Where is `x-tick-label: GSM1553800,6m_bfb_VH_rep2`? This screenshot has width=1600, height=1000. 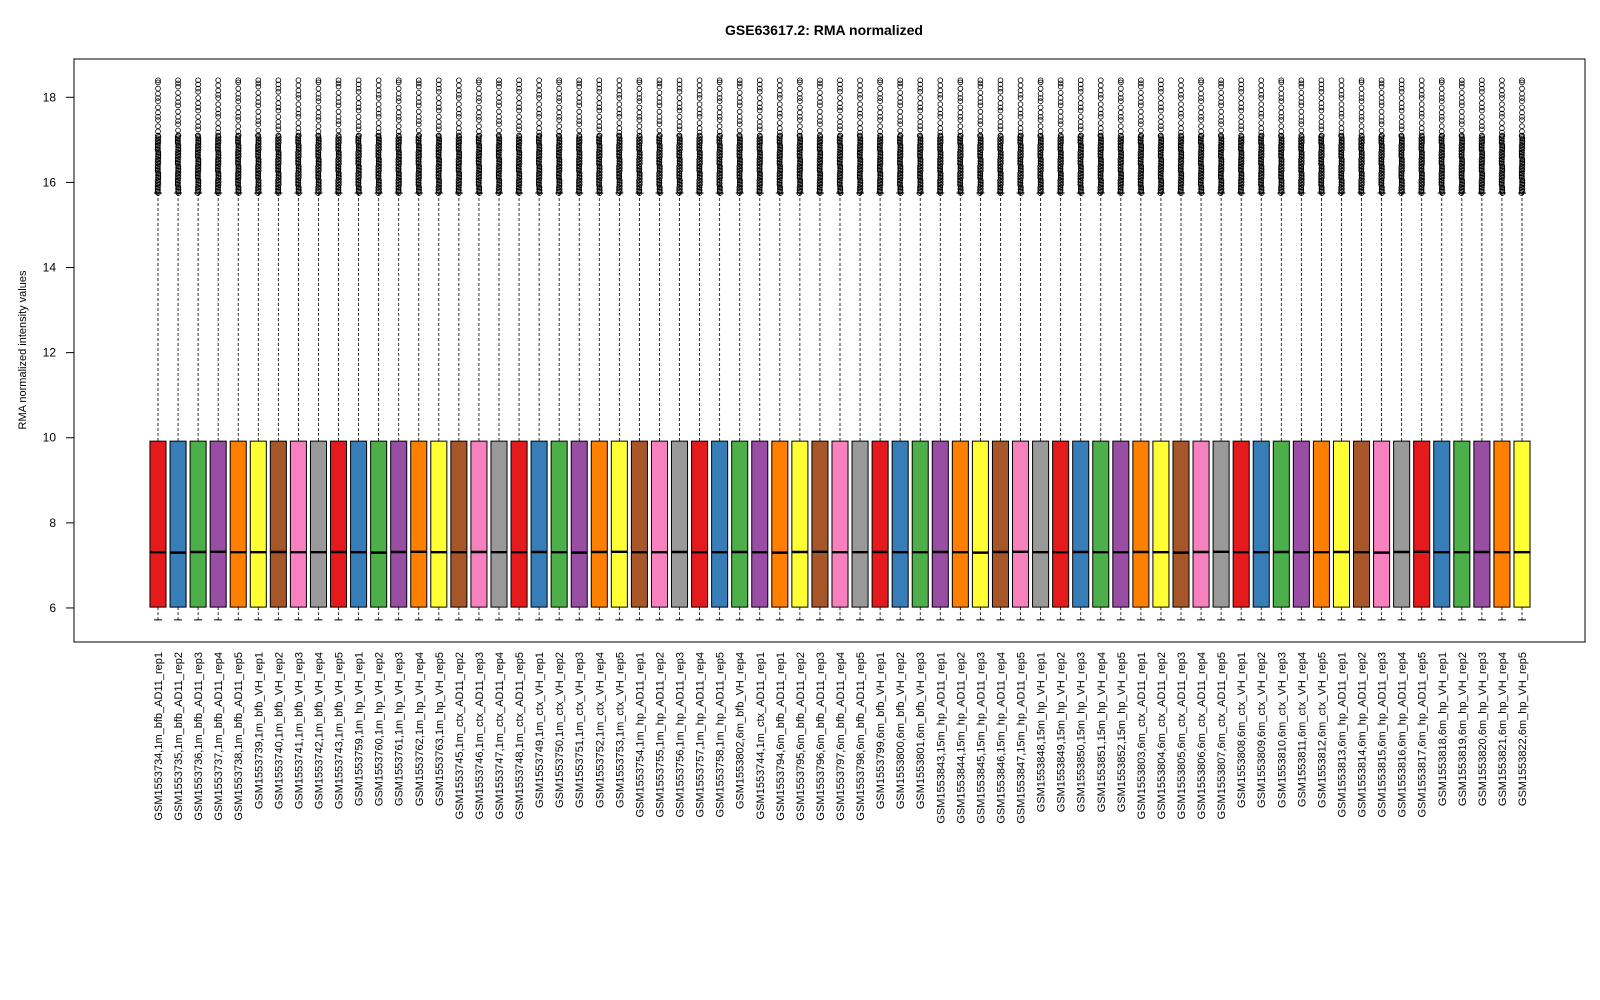 x-tick-label: GSM1553800,6m_bfb_VH_rep2 is located at coordinates (901, 730).